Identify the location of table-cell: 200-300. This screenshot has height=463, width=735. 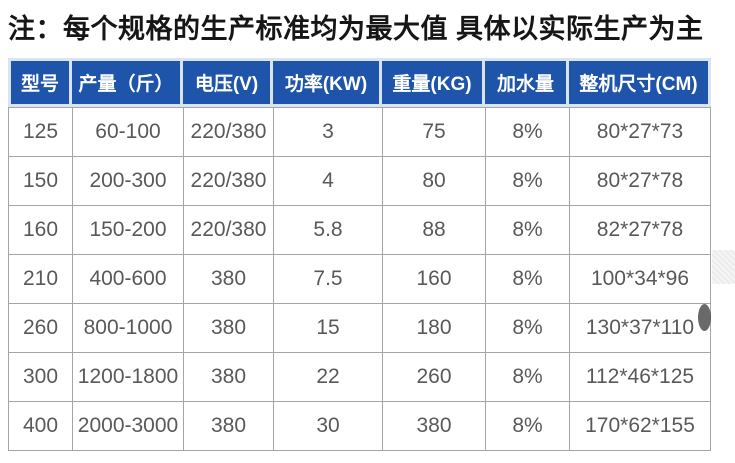
(127, 181).